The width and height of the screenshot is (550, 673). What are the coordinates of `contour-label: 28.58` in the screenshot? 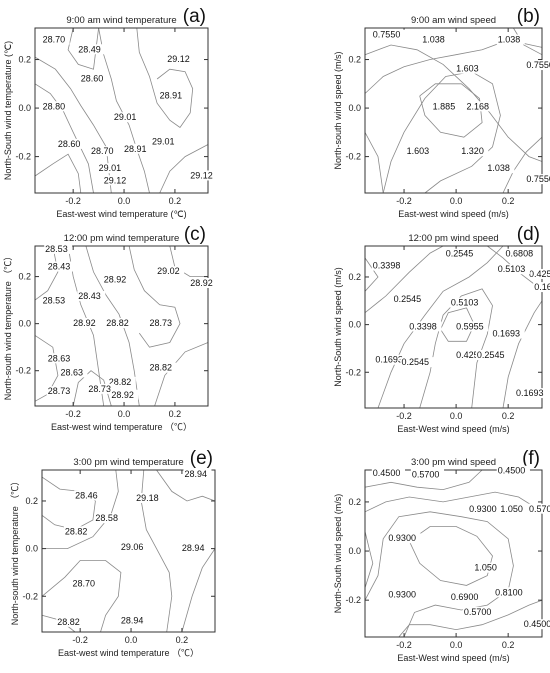 It's located at (106, 518).